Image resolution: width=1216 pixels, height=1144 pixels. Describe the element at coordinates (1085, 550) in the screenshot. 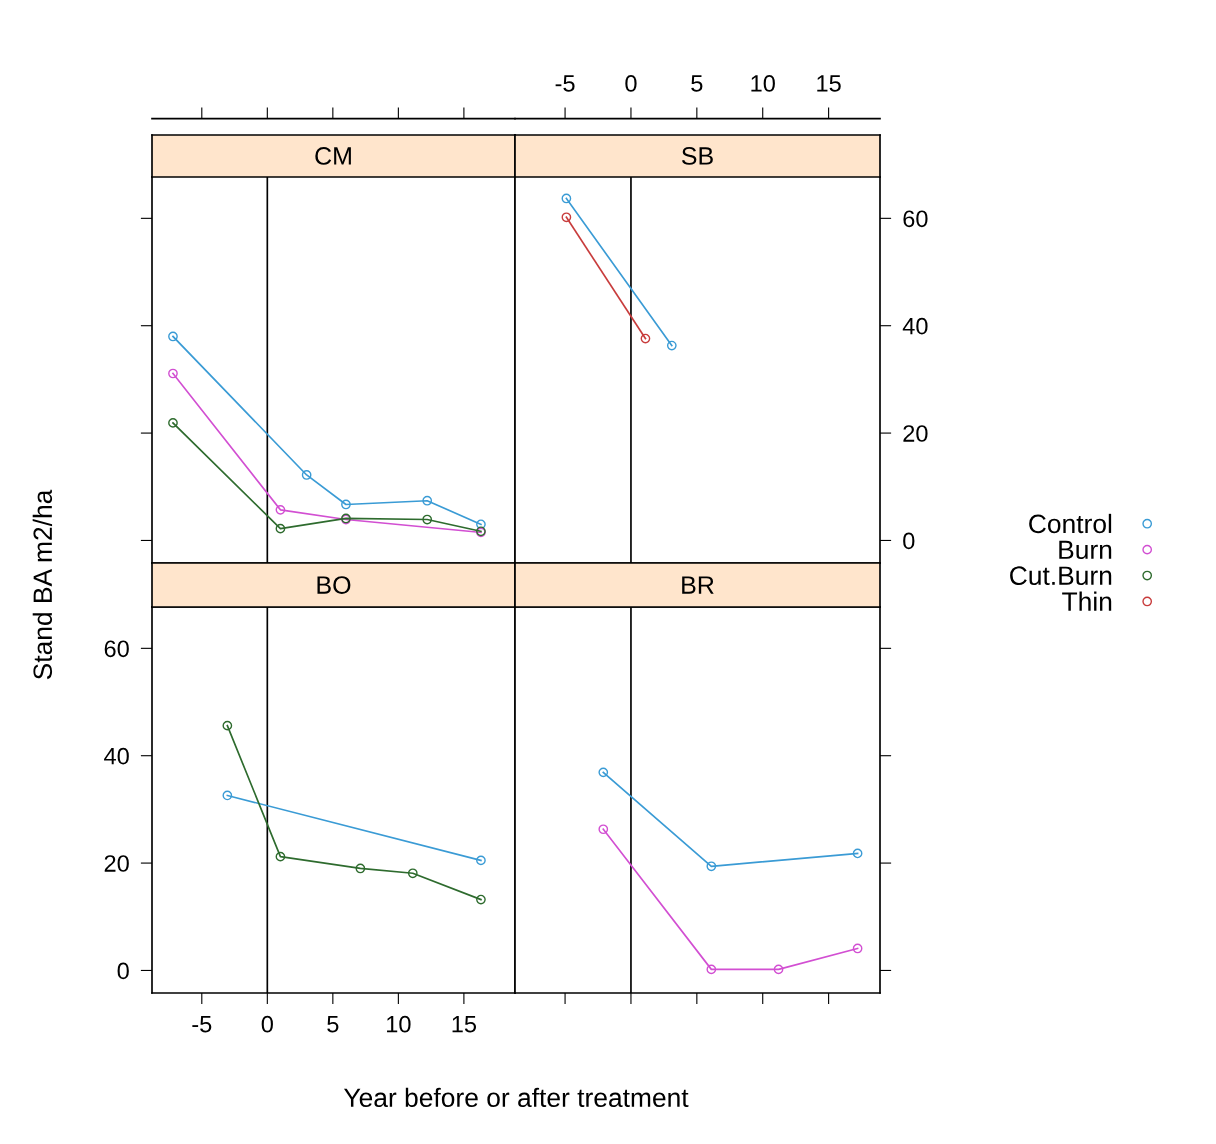

I see `legend-label: Burn` at that location.